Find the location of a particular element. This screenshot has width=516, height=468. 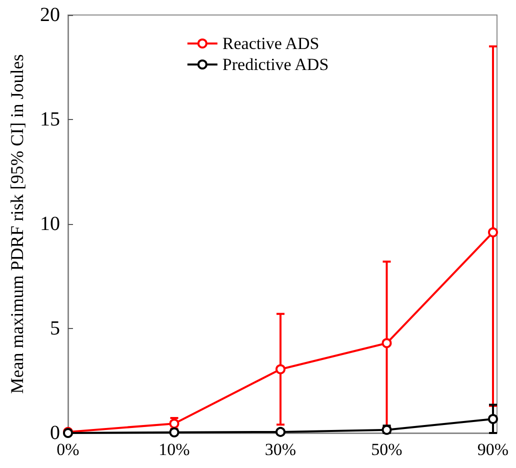

y-axis-title: Mean maximum PDRF risk [95% CI] in Joules is located at coordinates (17, 224).